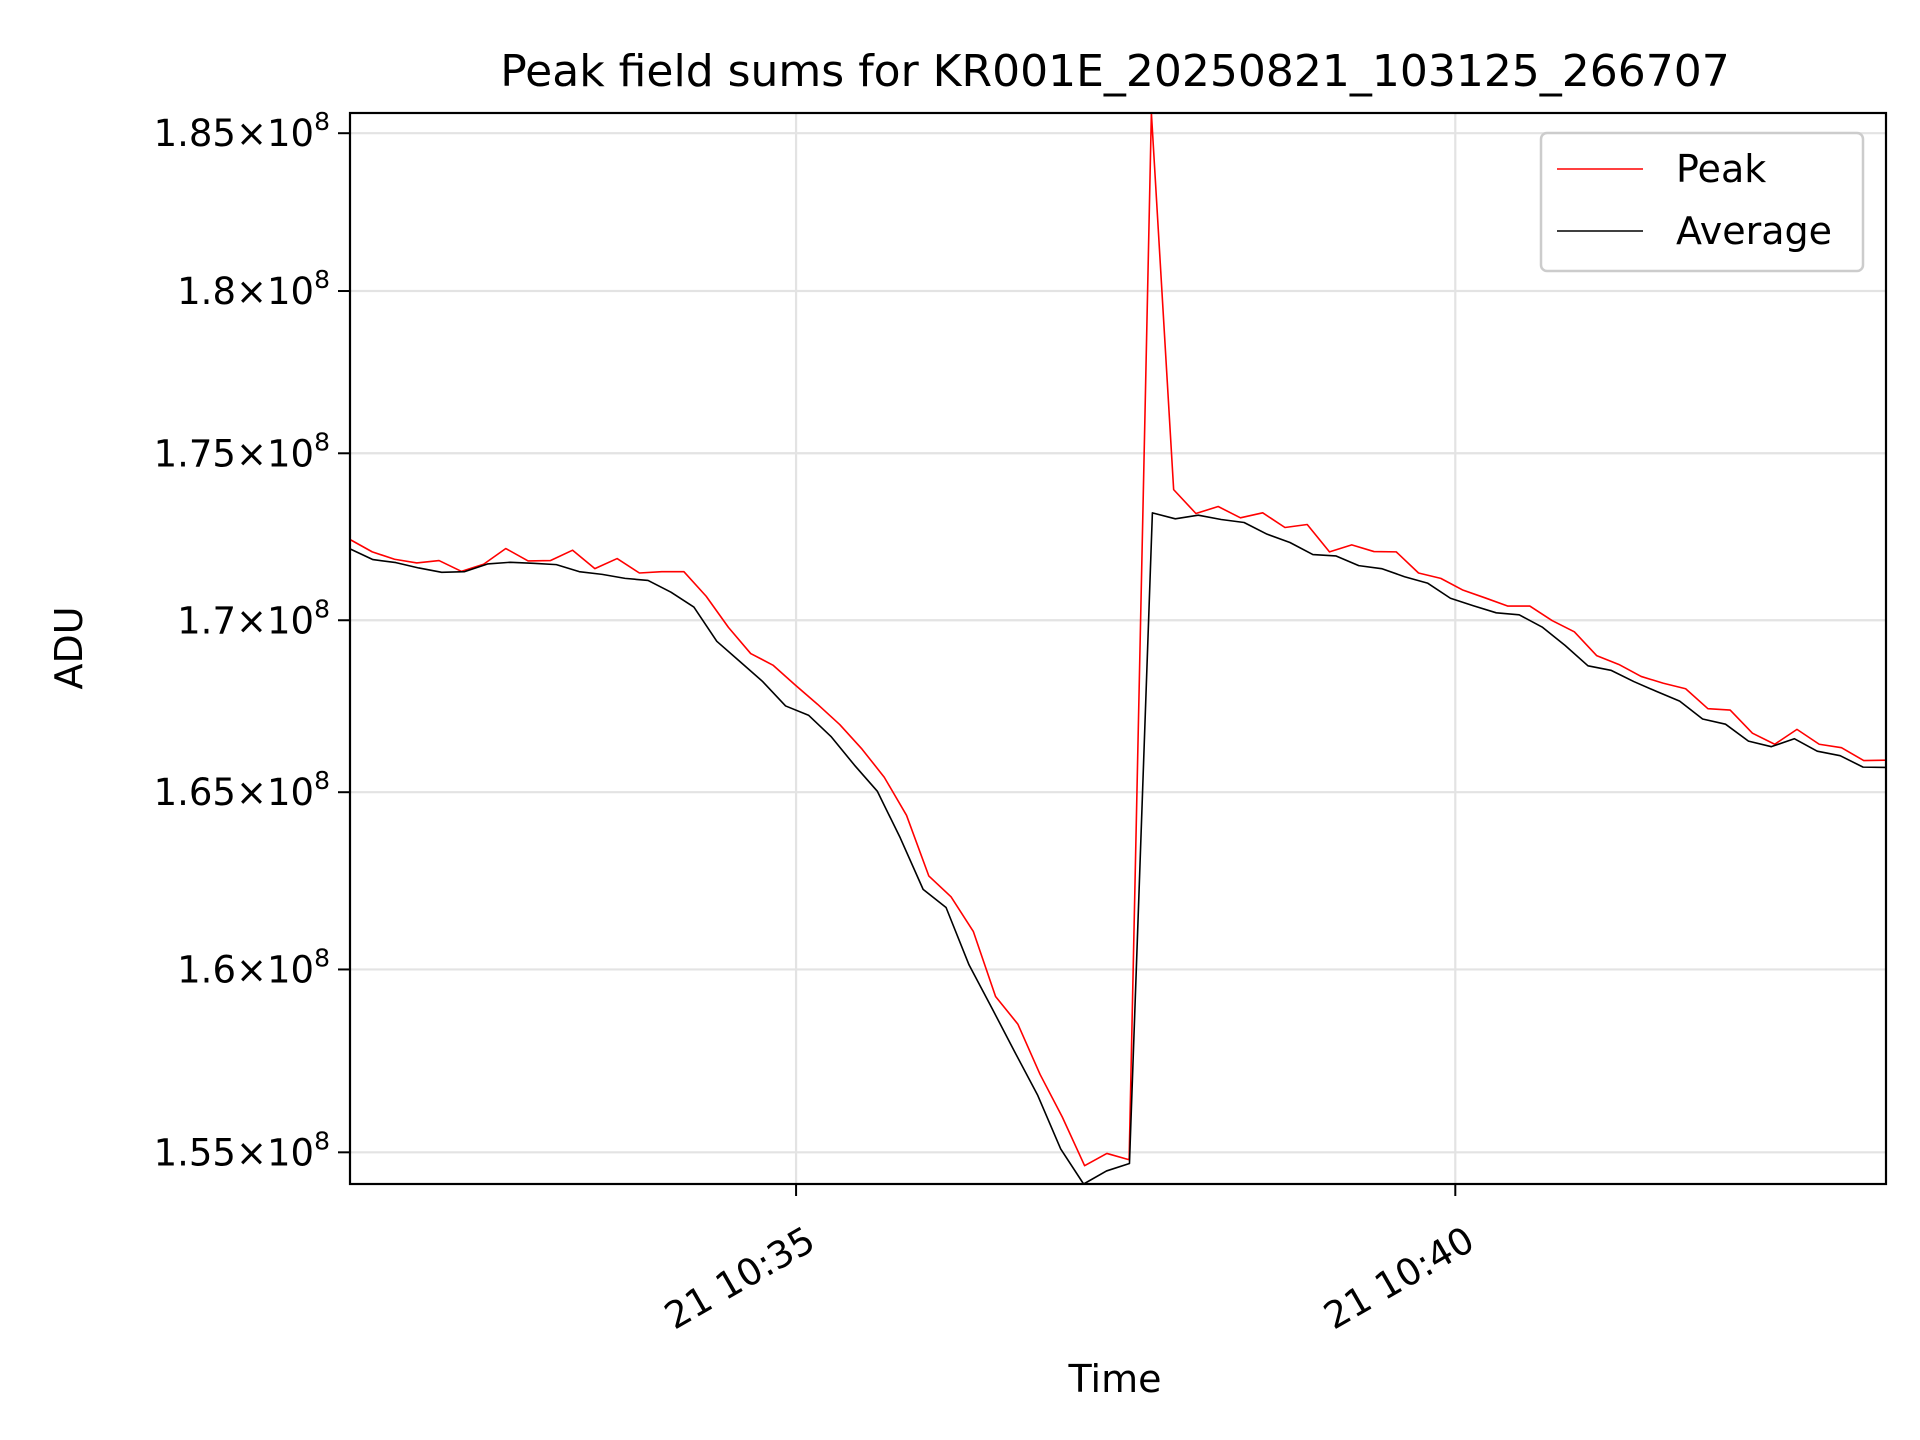 The height and width of the screenshot is (1440, 1920). Describe the element at coordinates (1754, 231) in the screenshot. I see `legend-label-average: Average` at that location.